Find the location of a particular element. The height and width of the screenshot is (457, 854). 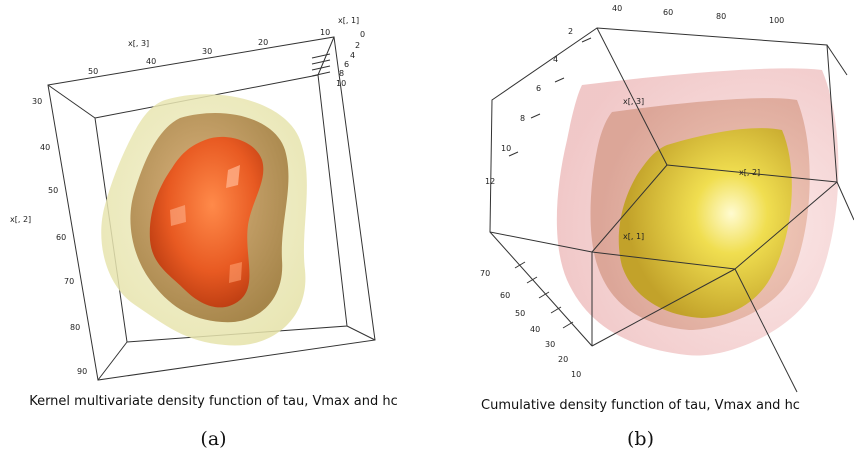

tick-label-x3: 2 is located at coordinates (570, 31).